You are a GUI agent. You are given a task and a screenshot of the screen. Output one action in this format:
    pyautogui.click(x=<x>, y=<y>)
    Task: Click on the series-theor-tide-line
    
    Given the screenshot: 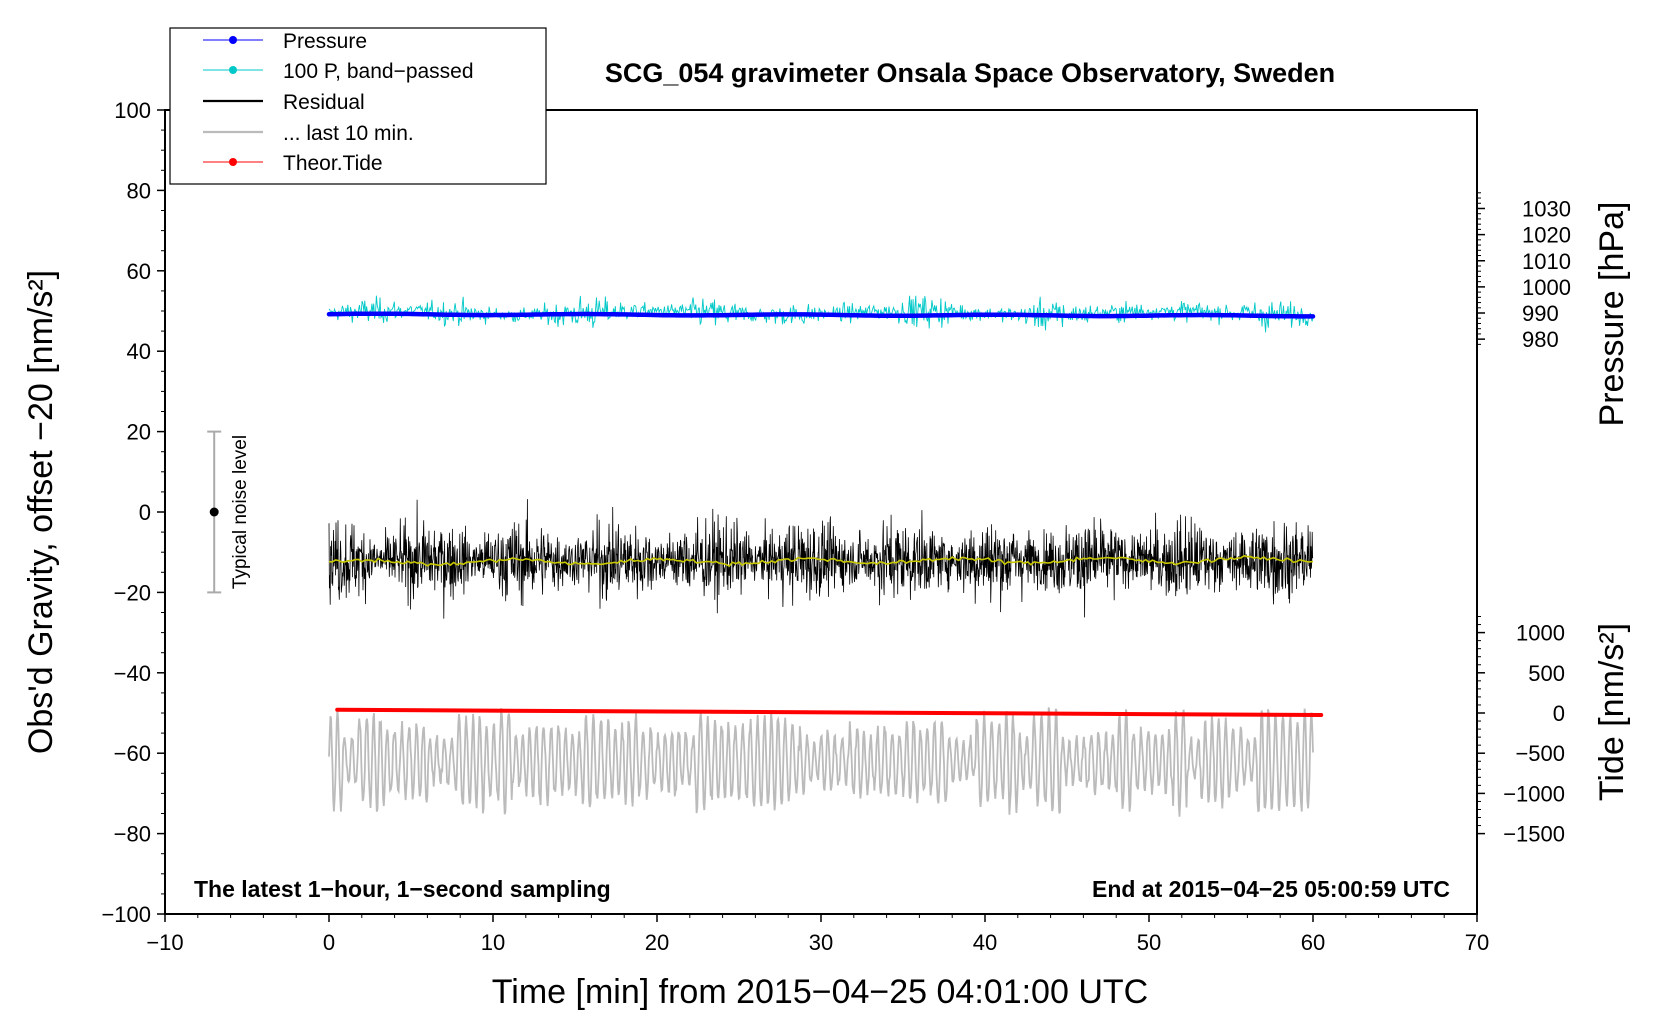 What is the action you would take?
    pyautogui.click(x=829, y=712)
    